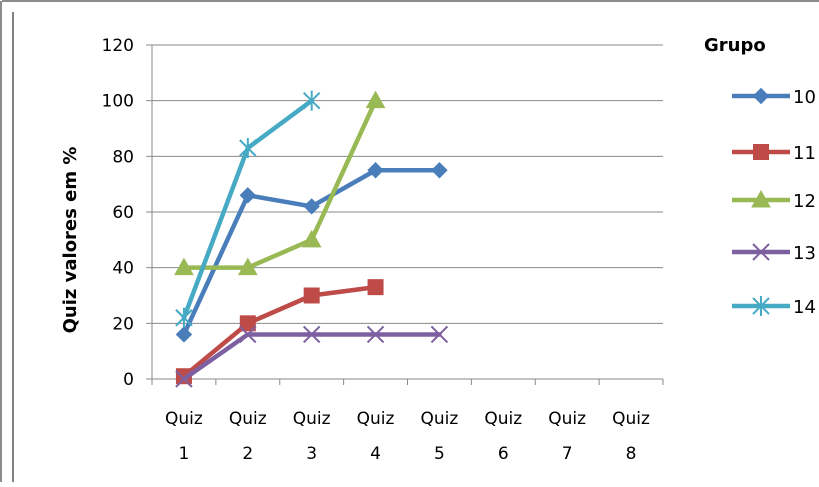 Image resolution: width=819 pixels, height=487 pixels. Describe the element at coordinates (375, 454) in the screenshot. I see `x-tick-label-line2: 4` at that location.